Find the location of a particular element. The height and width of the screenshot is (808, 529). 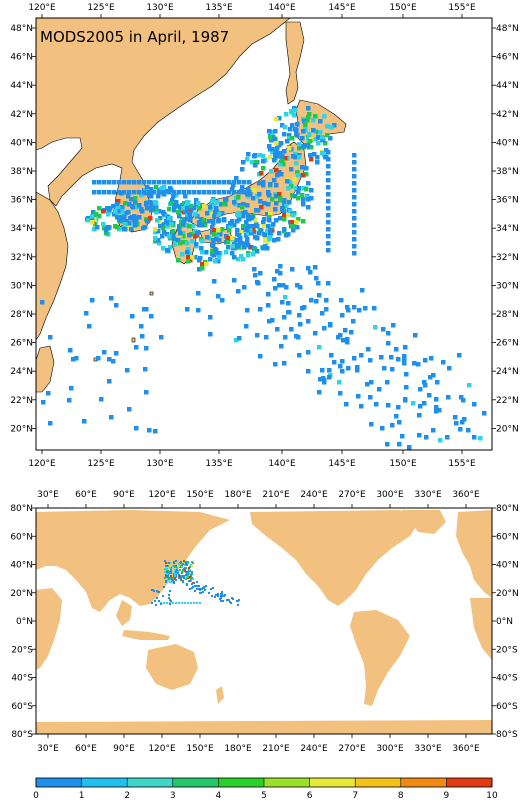

lat-tick-label: 32°N is located at coordinates (21, 258).